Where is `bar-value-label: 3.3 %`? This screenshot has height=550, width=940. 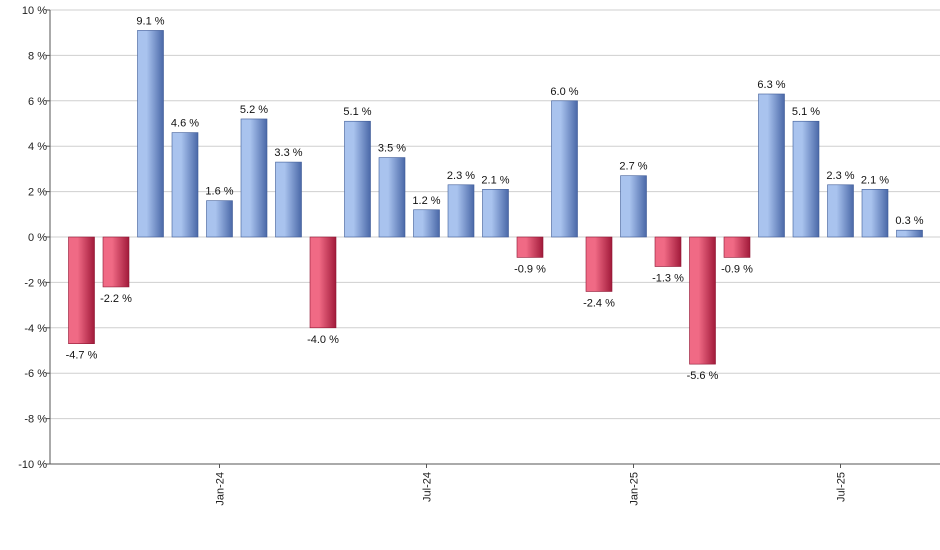 bar-value-label: 3.3 % is located at coordinates (288, 153).